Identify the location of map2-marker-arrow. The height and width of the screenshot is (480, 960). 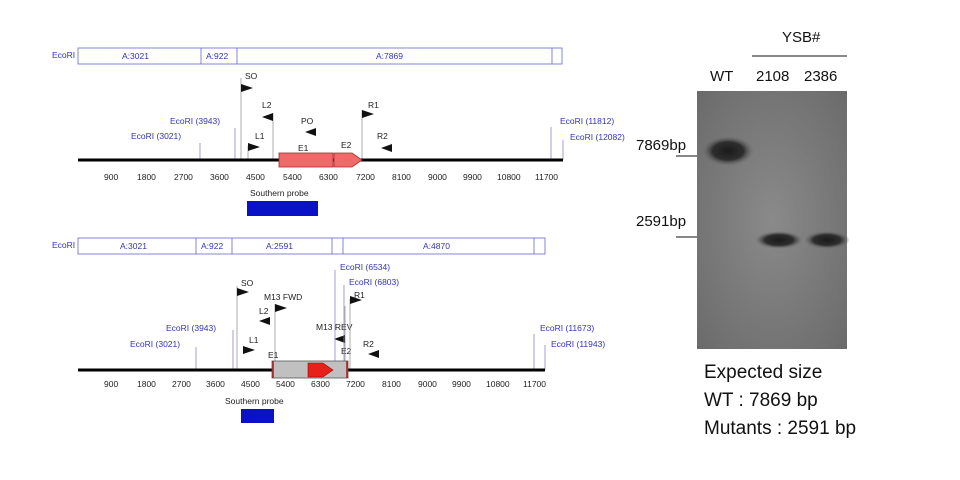
(320, 370).